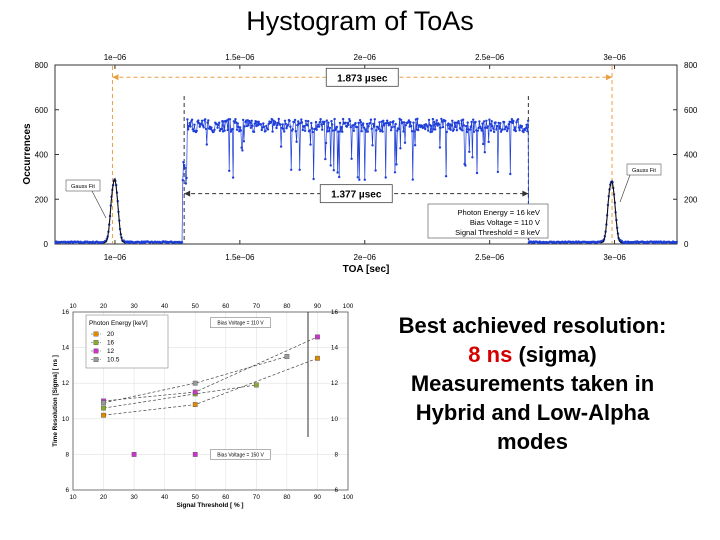 The image size is (720, 540). What do you see at coordinates (287, 356) in the screenshot?
I see `series-point-10.5` at bounding box center [287, 356].